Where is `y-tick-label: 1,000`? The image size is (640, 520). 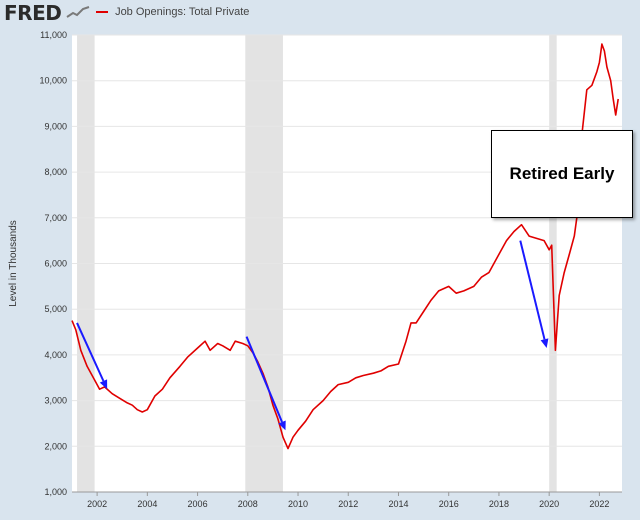
y-tick-label: 1,000 is located at coordinates (55, 492).